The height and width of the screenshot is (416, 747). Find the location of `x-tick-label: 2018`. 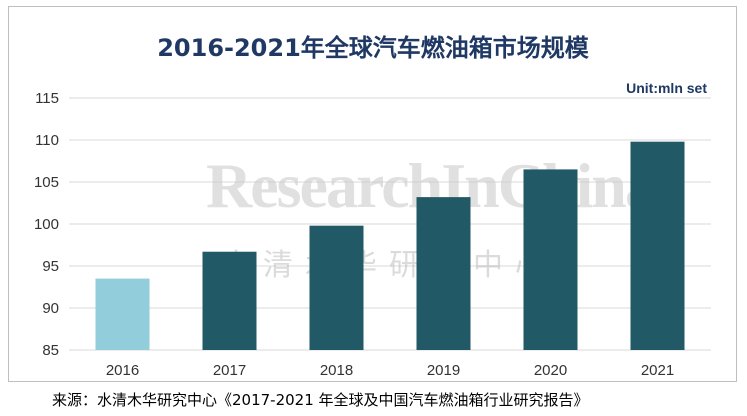

x-tick-label: 2018 is located at coordinates (336, 370).